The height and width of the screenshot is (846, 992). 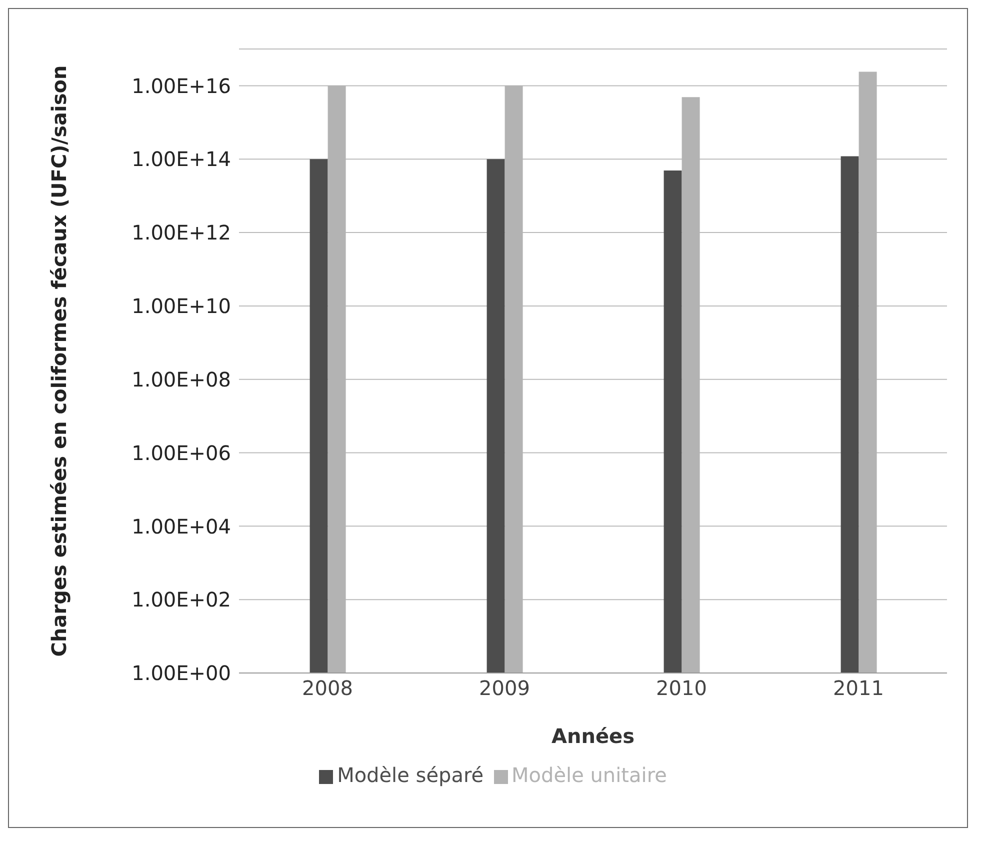 I want to click on y-tick-label: 1.00E+12, so click(x=181, y=232).